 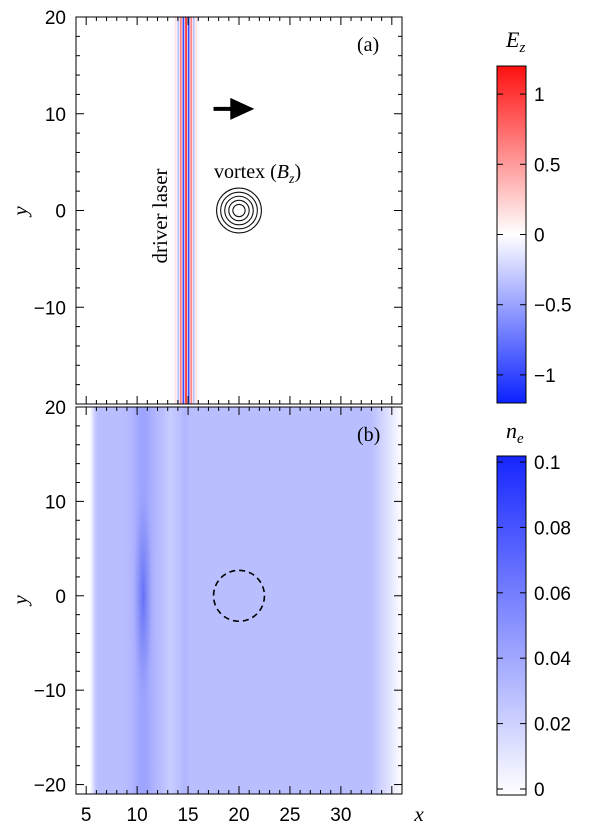 I want to click on vortex-ring, so click(x=239, y=210).